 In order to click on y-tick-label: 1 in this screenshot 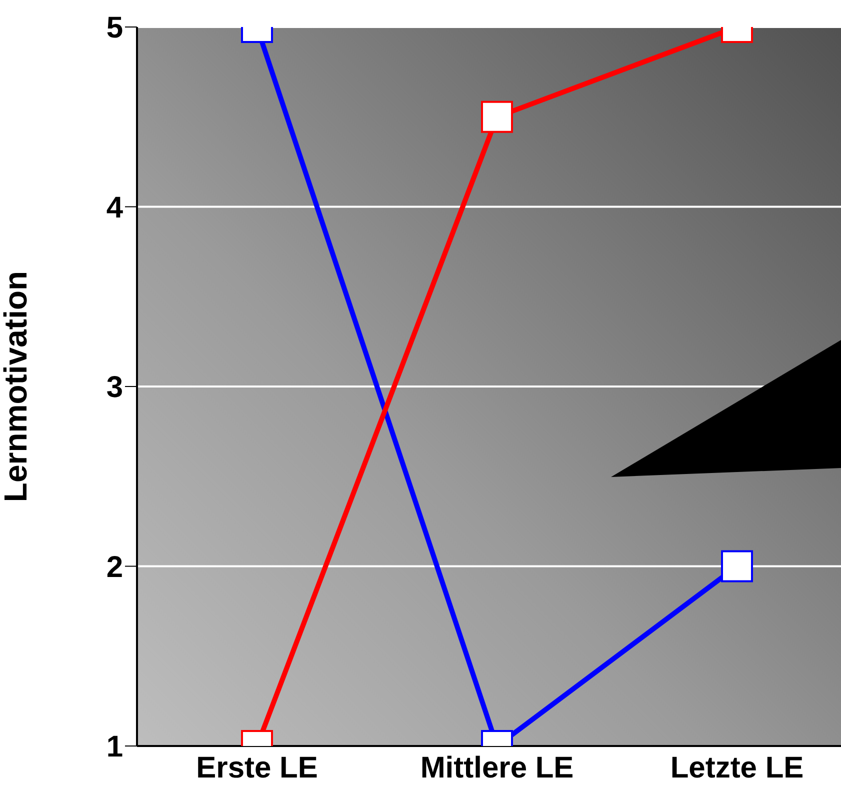, I will do `click(114, 747)`.